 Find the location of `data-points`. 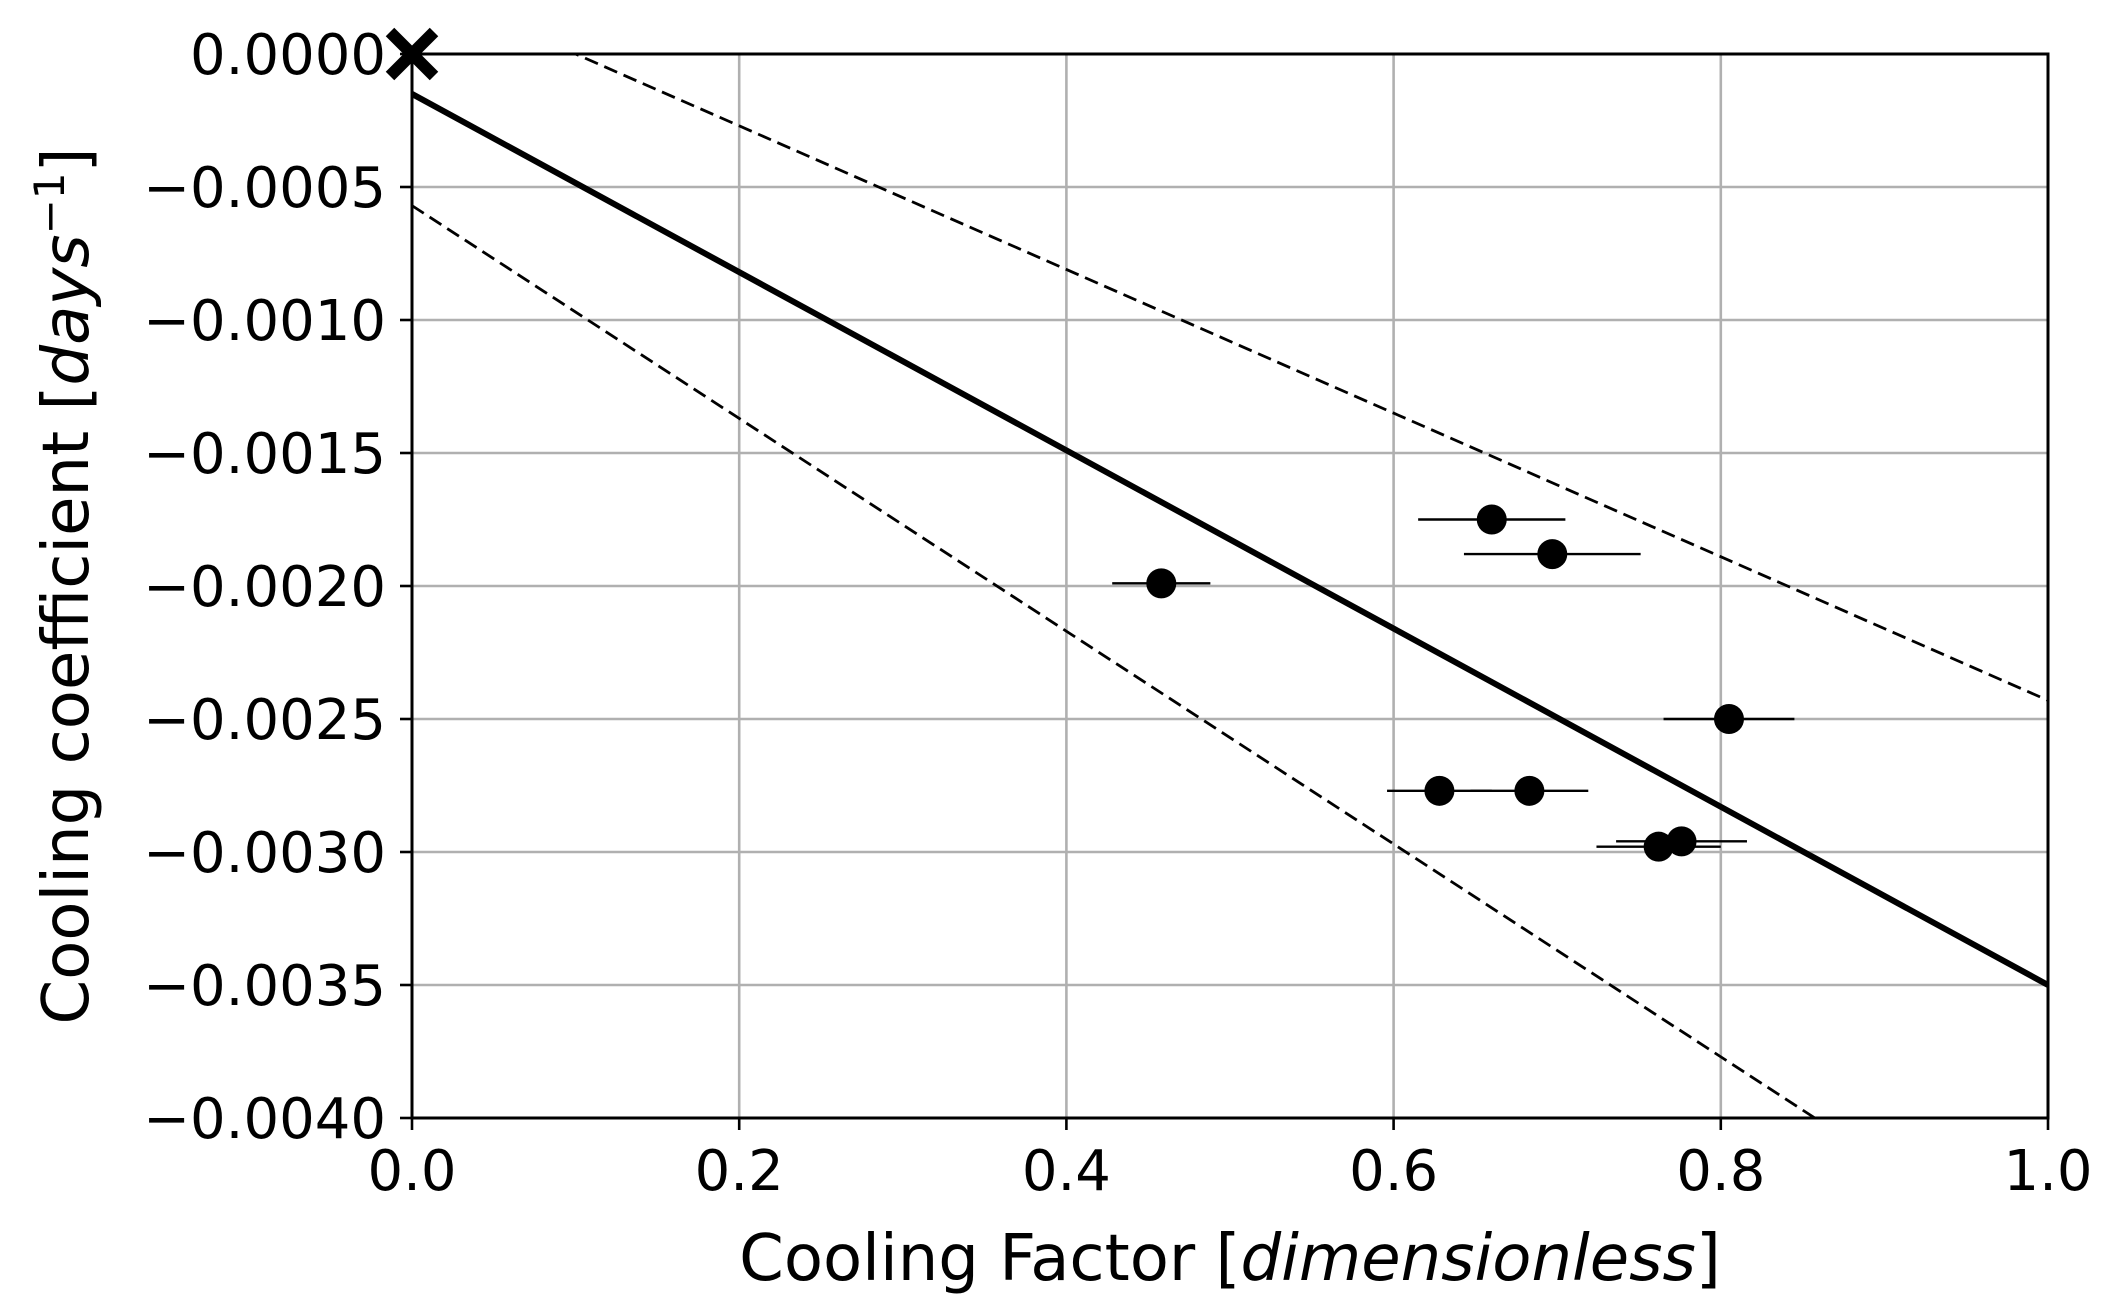

data-points is located at coordinates (1453, 683).